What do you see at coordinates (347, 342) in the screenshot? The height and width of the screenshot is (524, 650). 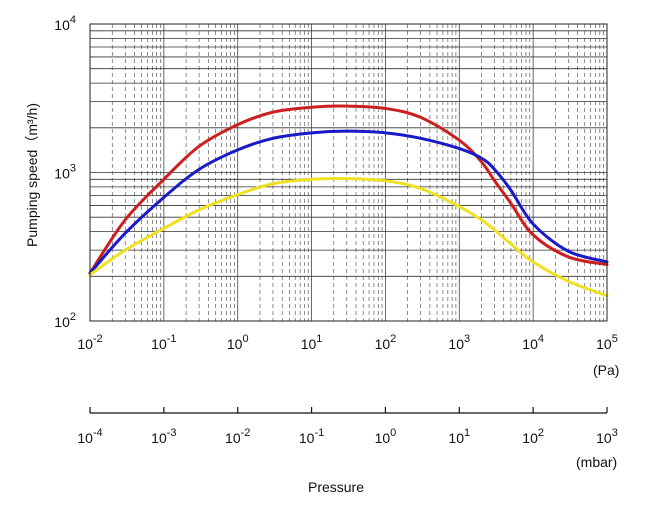 I see `x-tick-labels-pa: 10⁻² 10⁻¹ 10⁰ 10¹ 10² 10³ 10⁴ 10⁵` at bounding box center [347, 342].